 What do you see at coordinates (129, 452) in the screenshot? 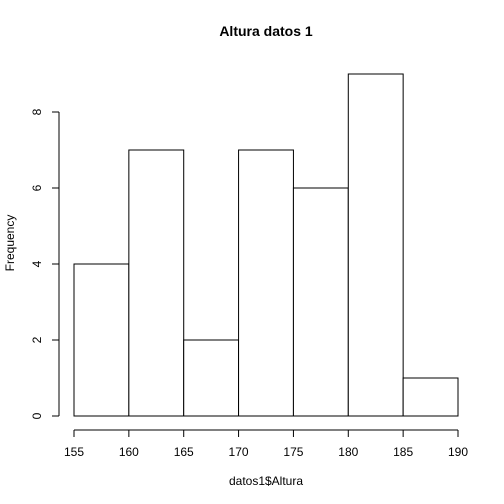
I see `x-tick-label: 160` at bounding box center [129, 452].